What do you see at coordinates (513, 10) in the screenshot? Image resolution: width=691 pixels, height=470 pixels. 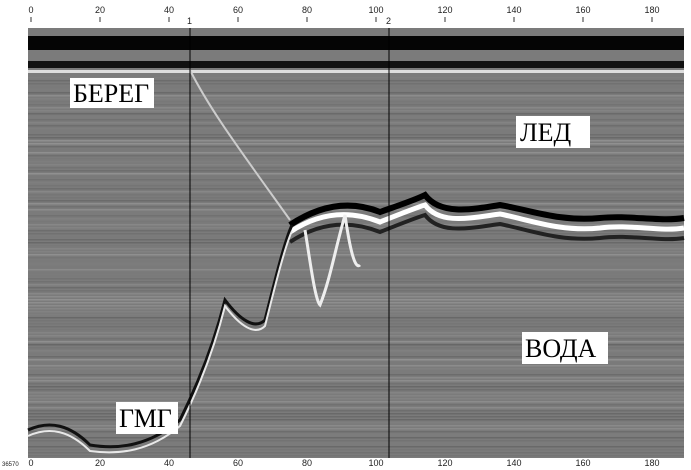 I see `top-tick-label: 140` at bounding box center [513, 10].